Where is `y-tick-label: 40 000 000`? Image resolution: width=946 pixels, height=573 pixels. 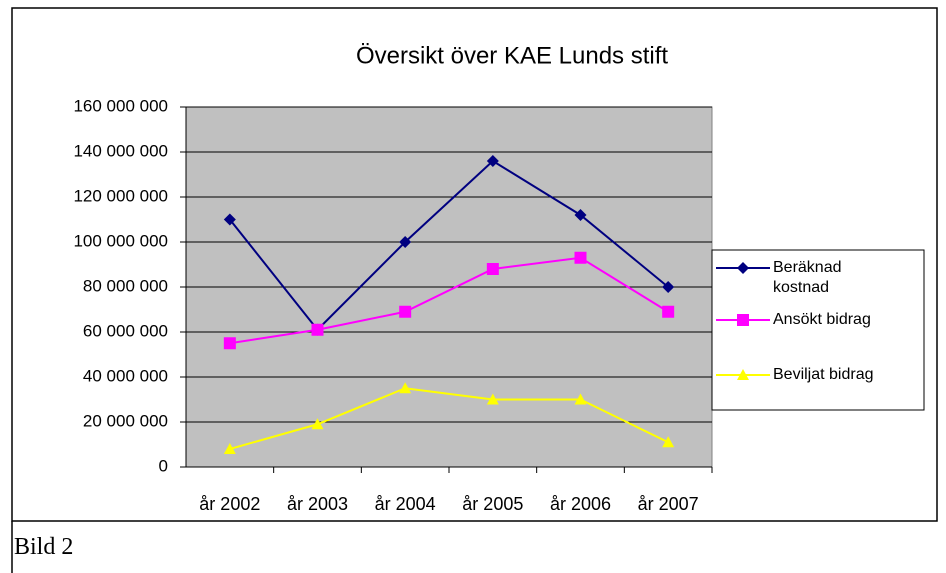
y-tick-label: 40 000 000 is located at coordinates (125, 375).